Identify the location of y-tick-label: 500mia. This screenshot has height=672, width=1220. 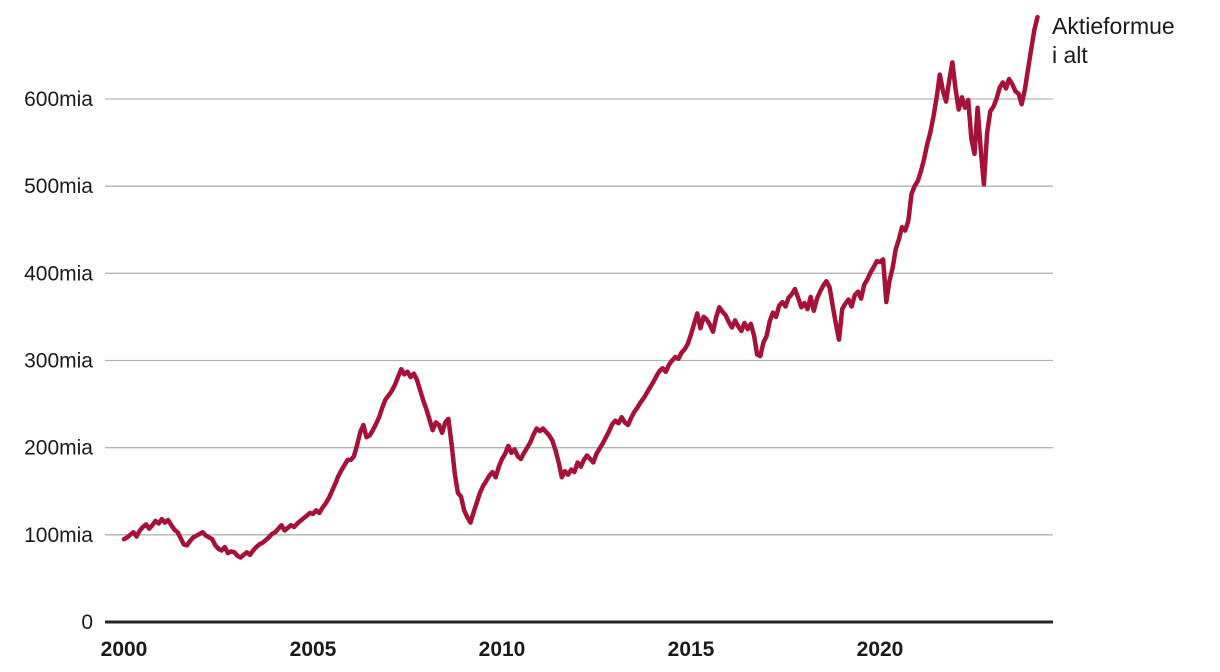
(58, 186).